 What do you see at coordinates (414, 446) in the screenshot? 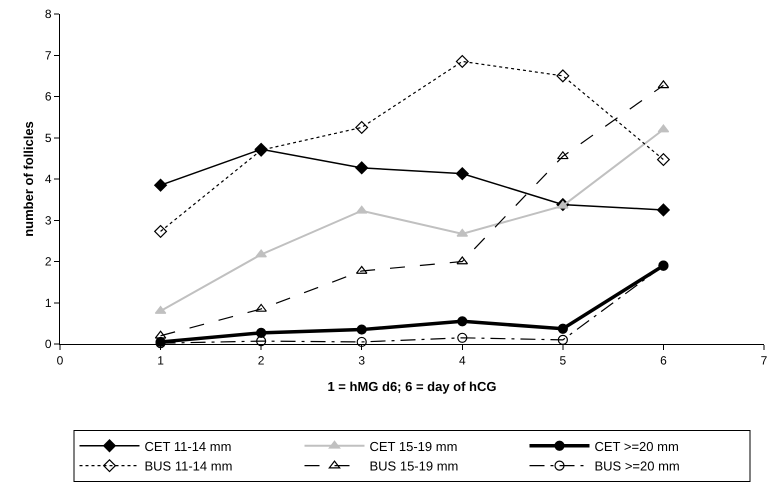
I see `legend-label: CET 15-19 mm` at bounding box center [414, 446].